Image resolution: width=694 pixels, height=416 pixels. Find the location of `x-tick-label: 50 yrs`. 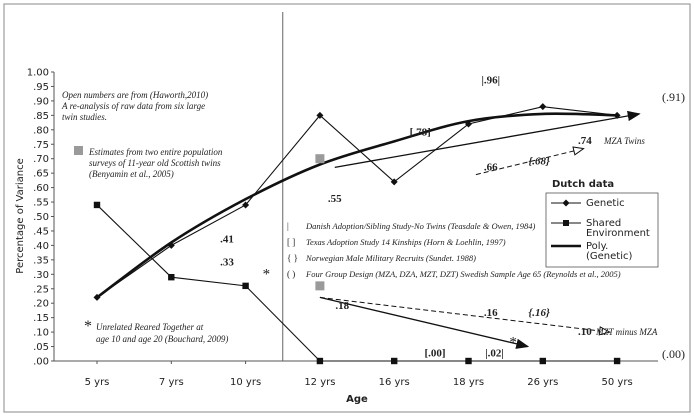

x-tick-label: 50 yrs is located at coordinates (617, 382).